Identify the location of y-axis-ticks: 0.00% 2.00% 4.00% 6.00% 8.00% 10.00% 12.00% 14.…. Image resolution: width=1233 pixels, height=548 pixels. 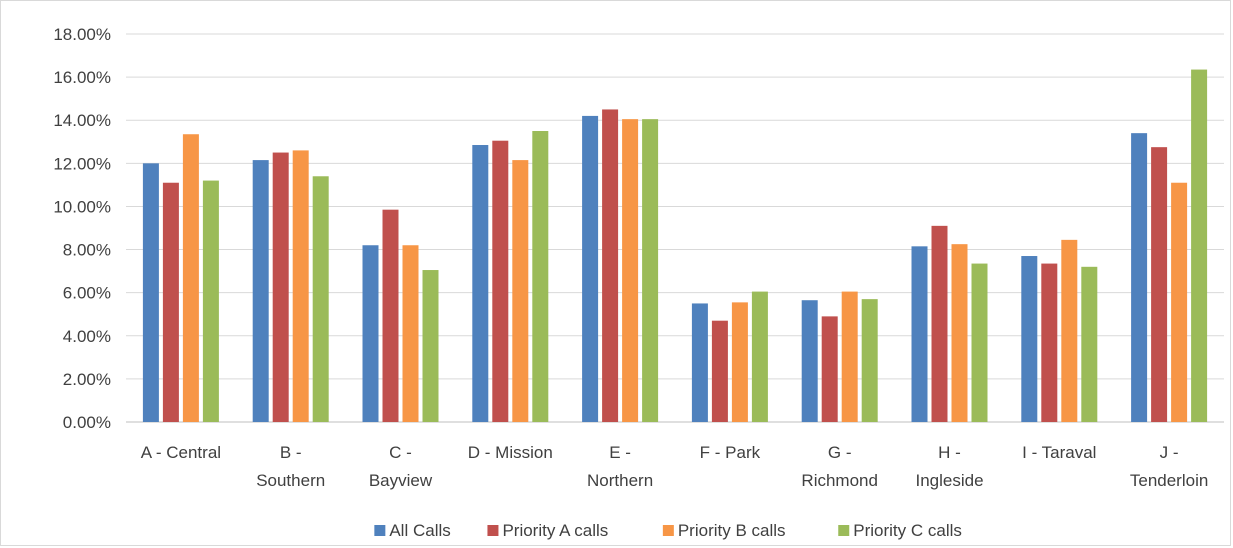
(82, 228).